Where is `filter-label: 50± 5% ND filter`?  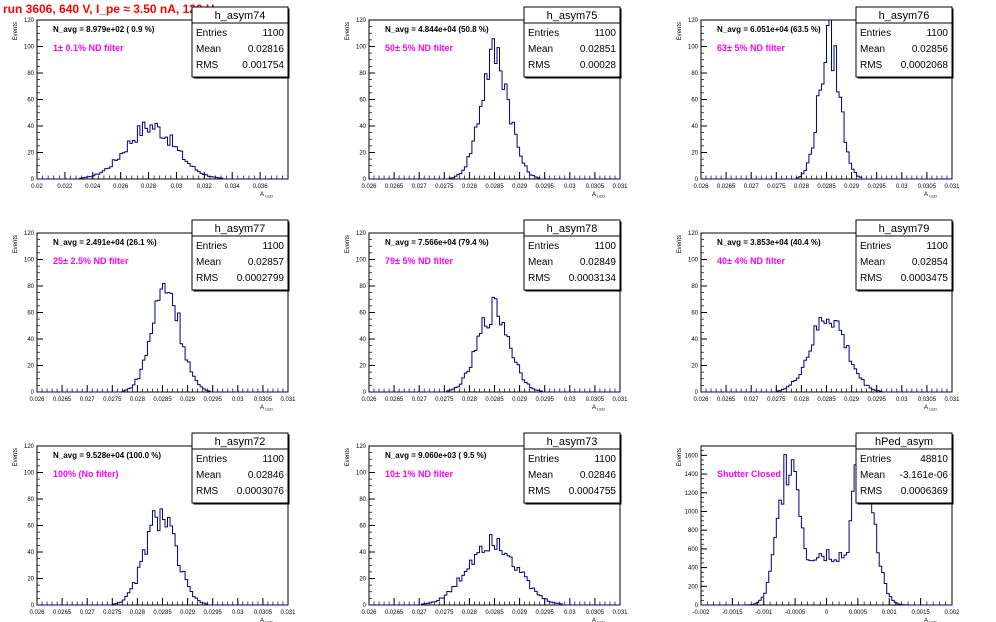 filter-label: 50± 5% ND filter is located at coordinates (419, 48).